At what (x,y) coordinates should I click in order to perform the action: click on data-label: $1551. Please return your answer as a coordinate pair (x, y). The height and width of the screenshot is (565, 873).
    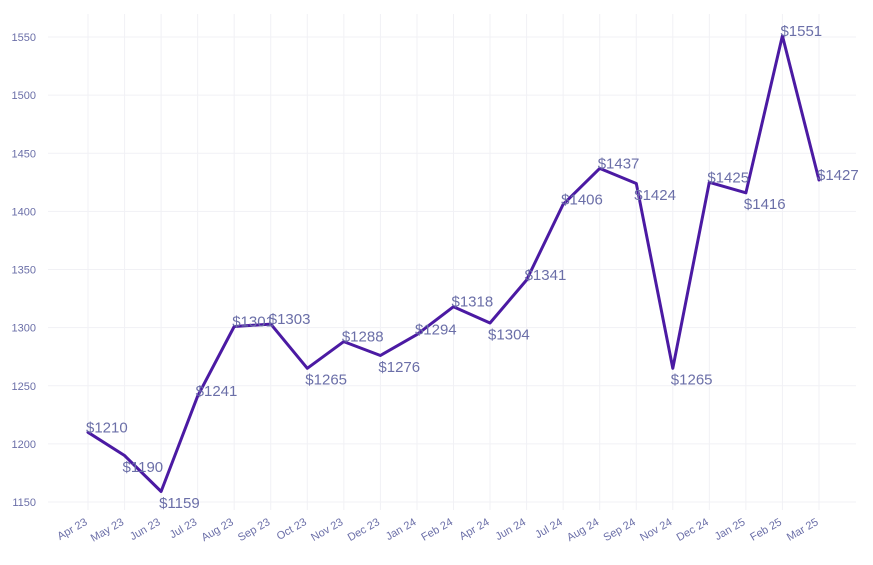
    Looking at the image, I should click on (801, 31).